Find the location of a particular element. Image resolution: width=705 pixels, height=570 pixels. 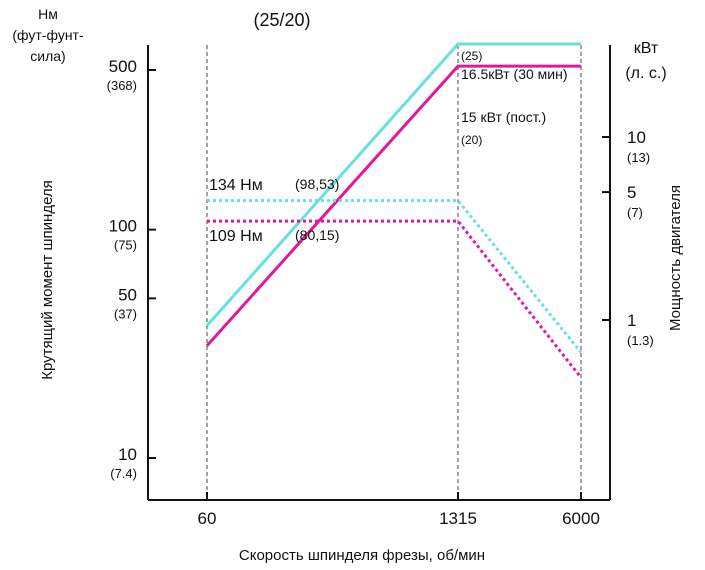

y-left-tick-label: 100 is located at coordinates (123, 226).